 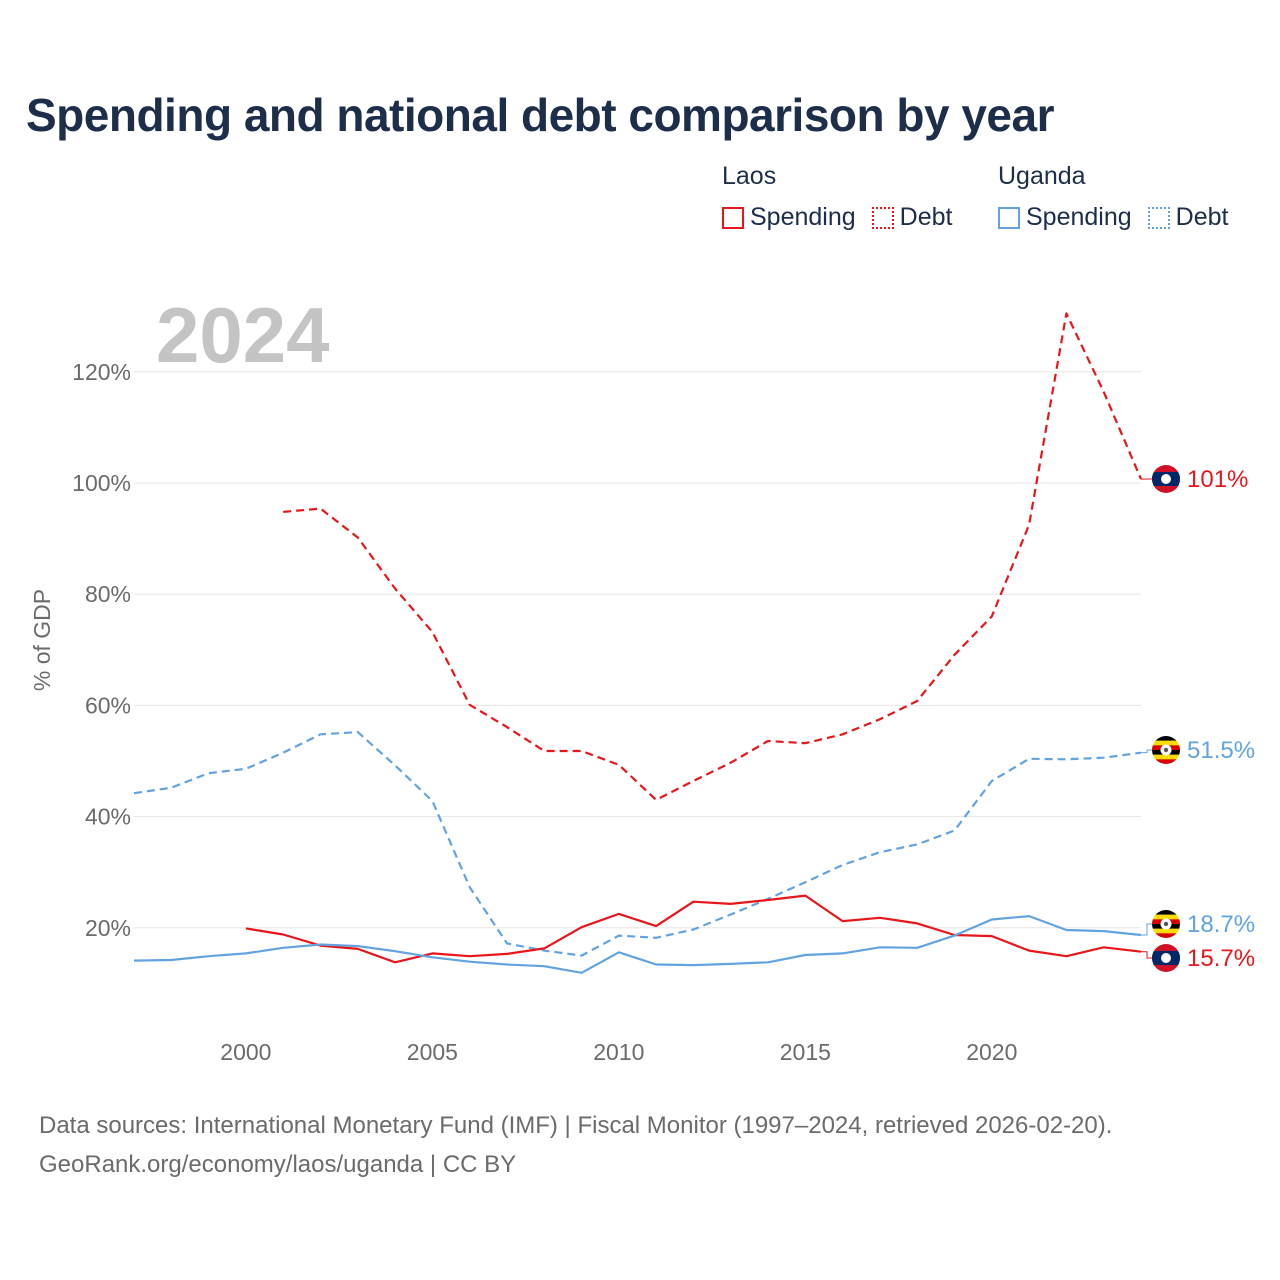 What do you see at coordinates (1217, 479) in the screenshot?
I see `end-value-label: 101%` at bounding box center [1217, 479].